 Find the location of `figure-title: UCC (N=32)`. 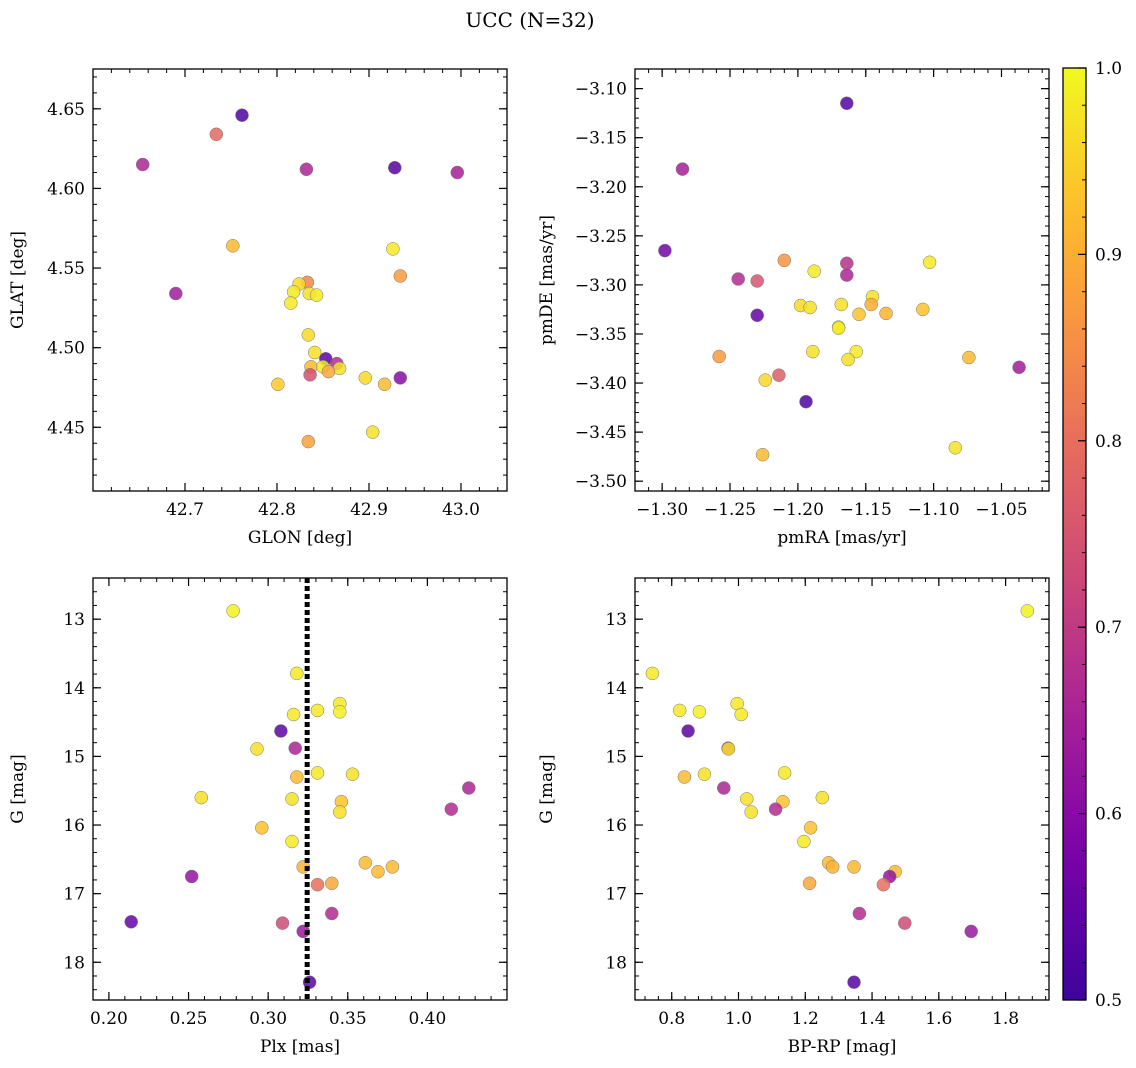

figure-title: UCC (N=32) is located at coordinates (529, 20).